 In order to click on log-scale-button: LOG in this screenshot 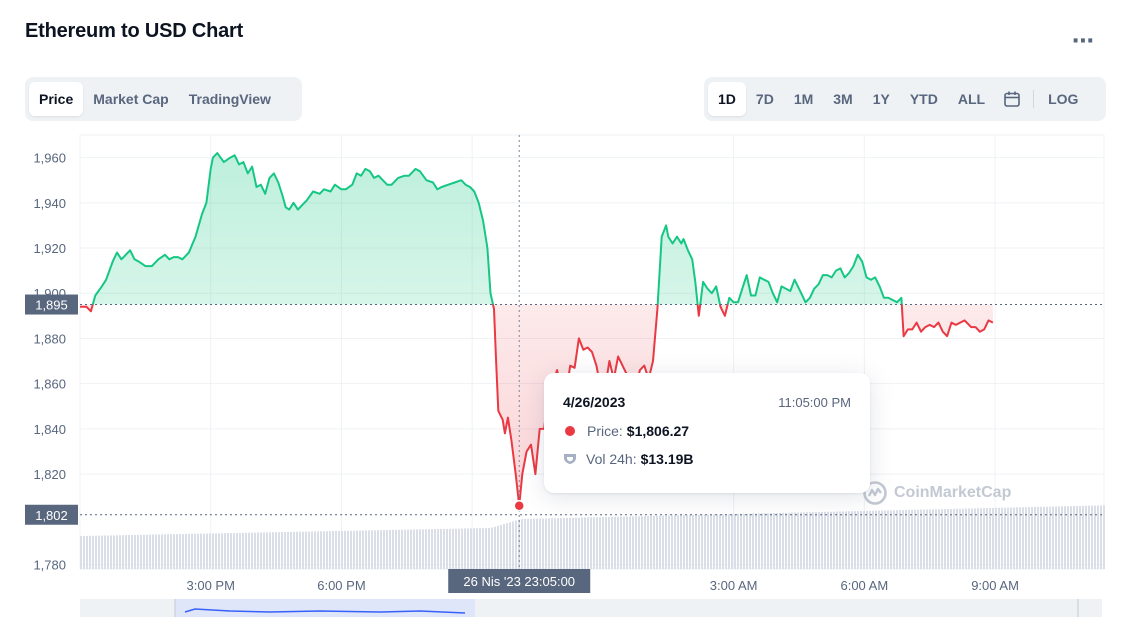, I will do `click(1063, 99)`.